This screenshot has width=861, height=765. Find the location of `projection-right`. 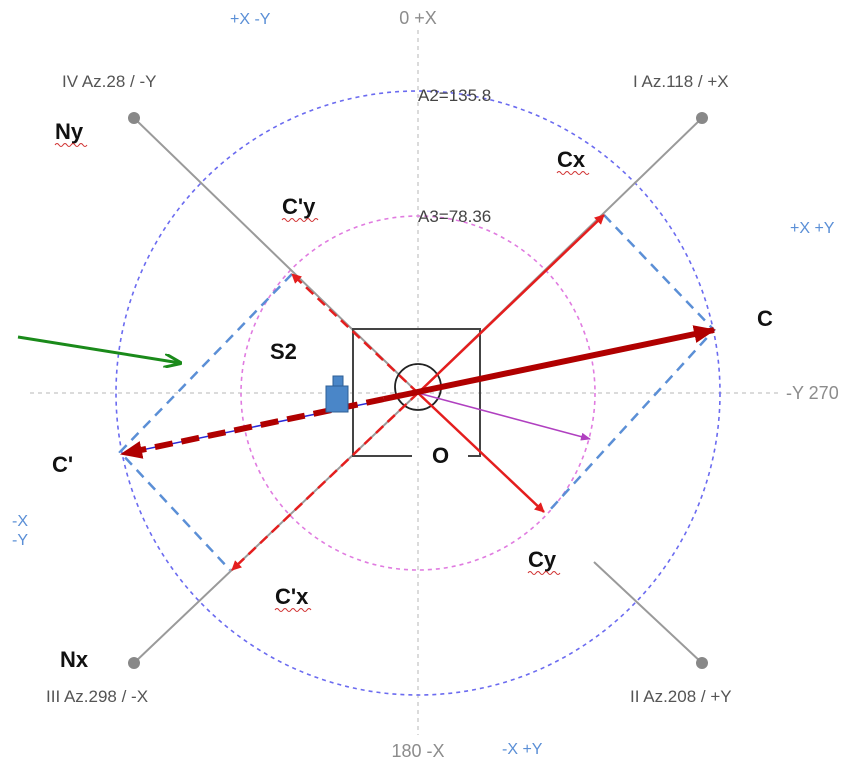

projection-right is located at coordinates (631, 363).